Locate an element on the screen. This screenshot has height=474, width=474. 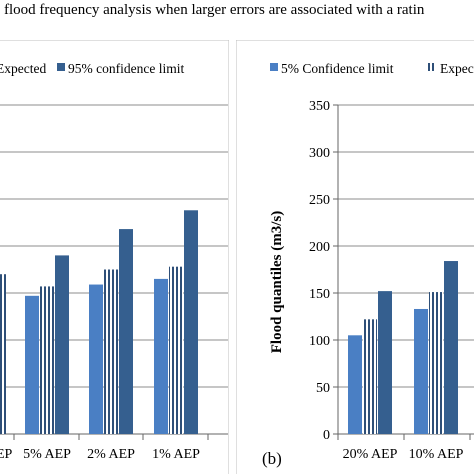
legend-swatch-95-confidence is located at coordinates (61, 67).